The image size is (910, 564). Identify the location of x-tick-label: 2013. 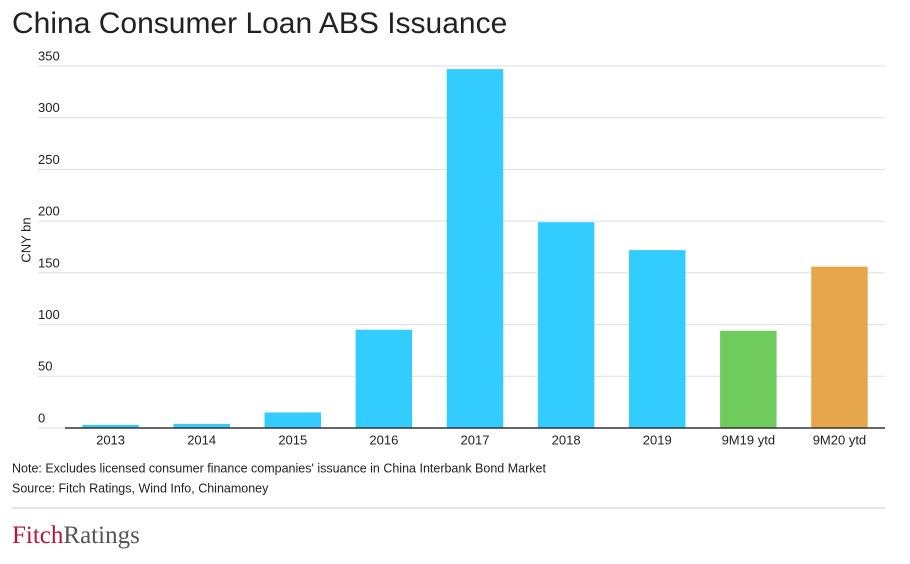
(110, 439).